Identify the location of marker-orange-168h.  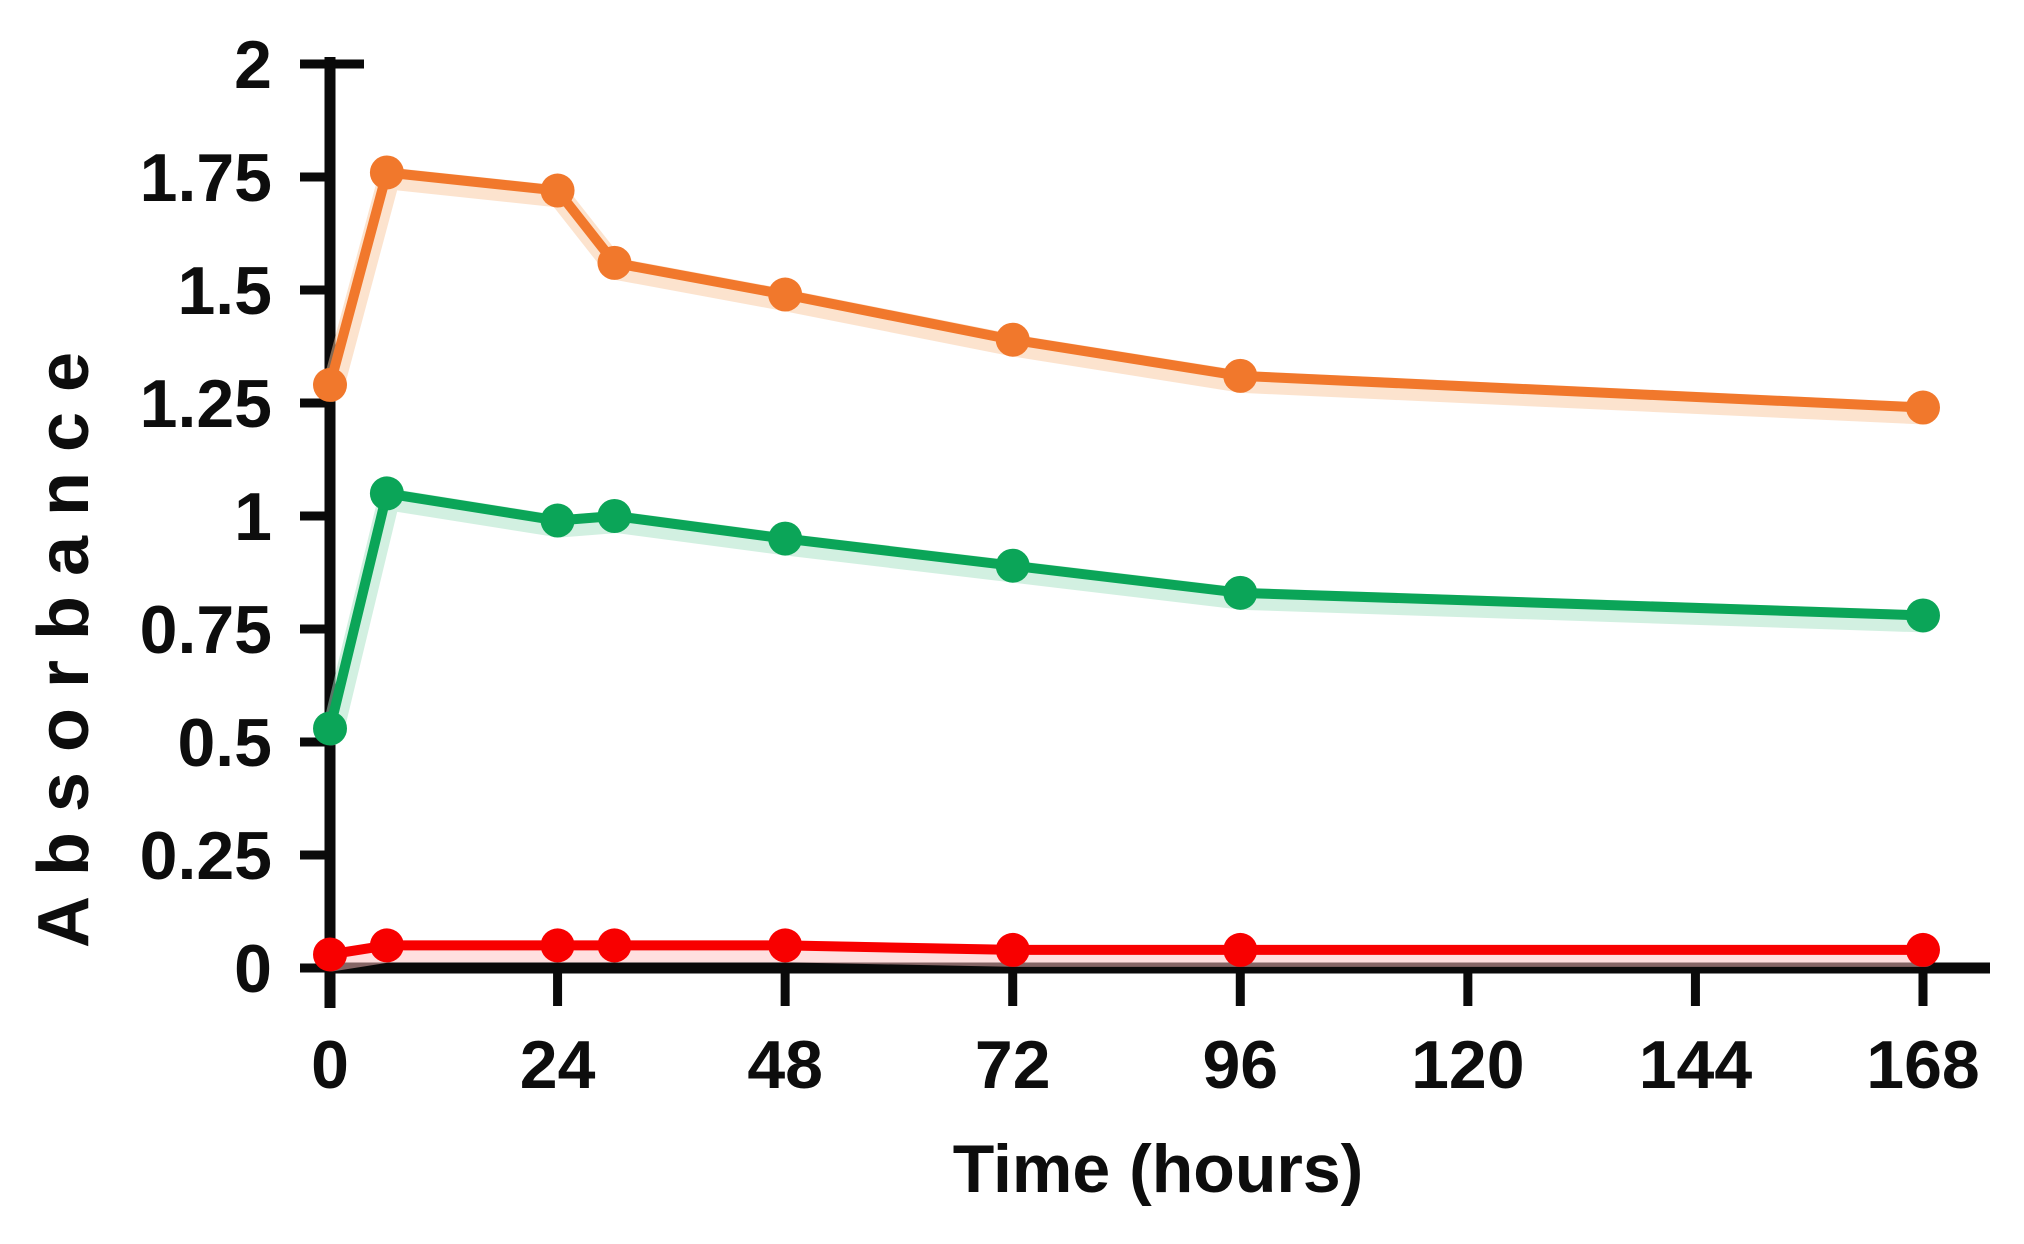
(1923, 407).